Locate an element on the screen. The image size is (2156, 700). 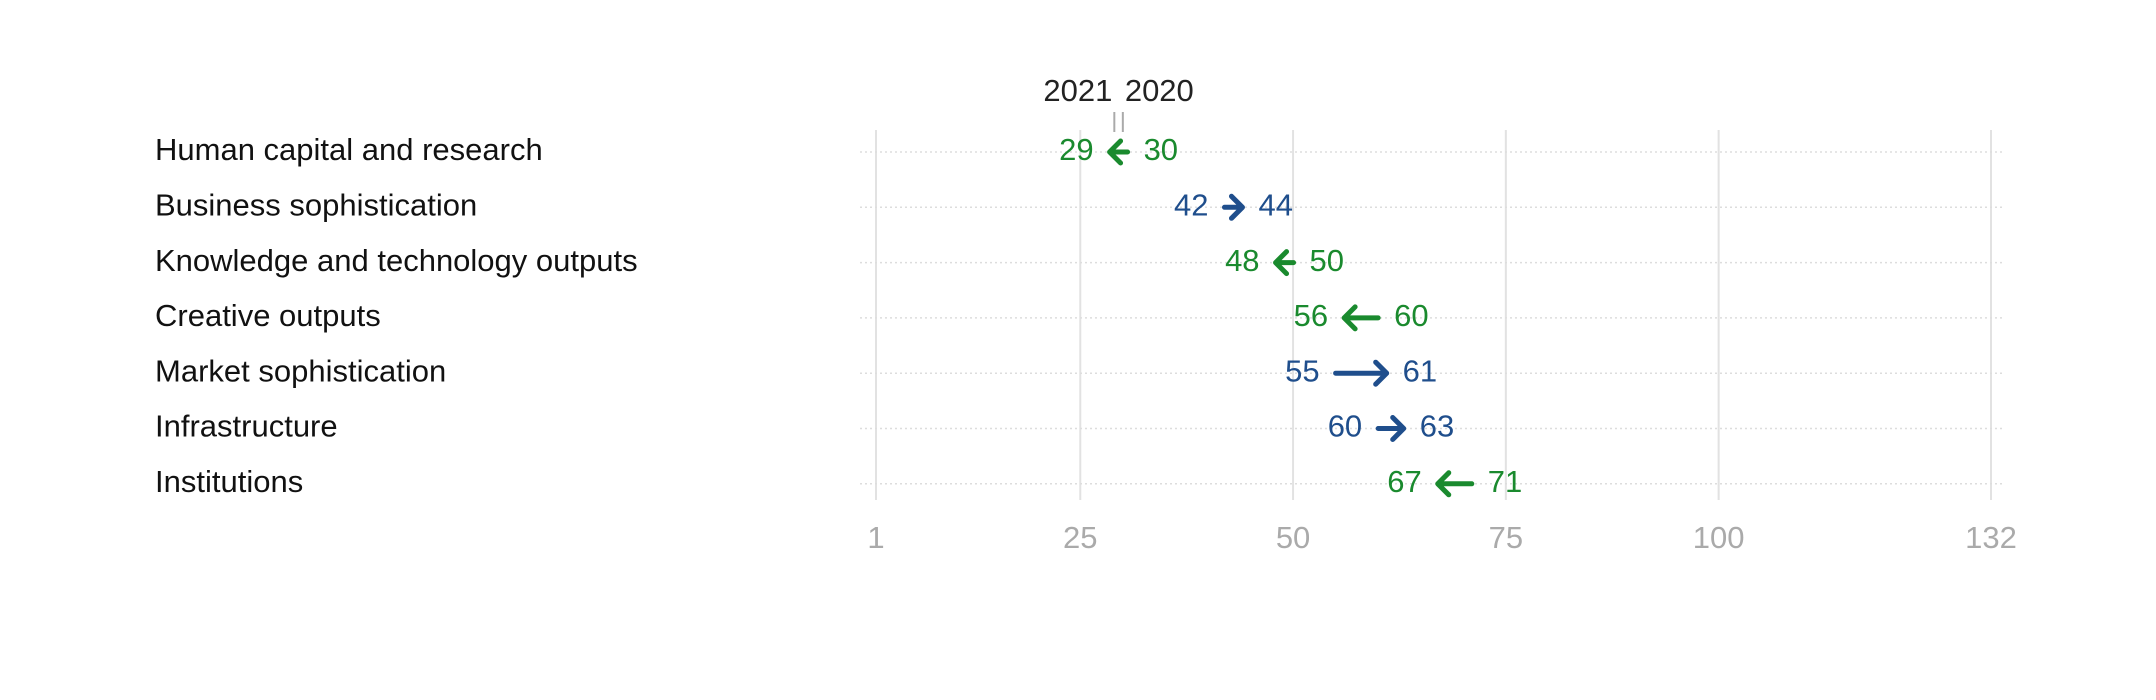
x-tick-label: 100 is located at coordinates (1719, 537).